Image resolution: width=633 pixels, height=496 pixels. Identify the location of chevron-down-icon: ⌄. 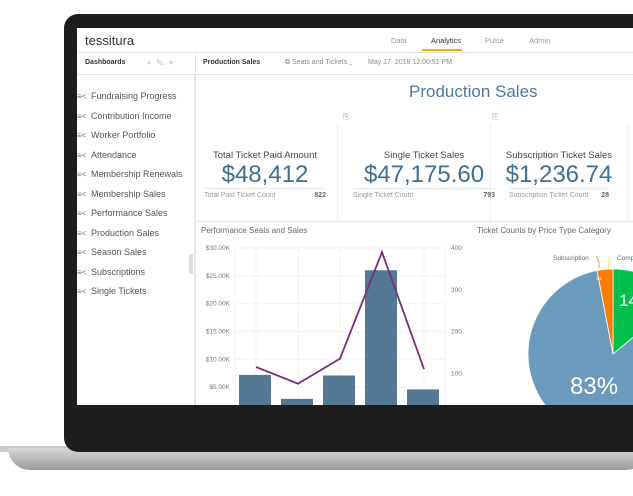
(350, 62).